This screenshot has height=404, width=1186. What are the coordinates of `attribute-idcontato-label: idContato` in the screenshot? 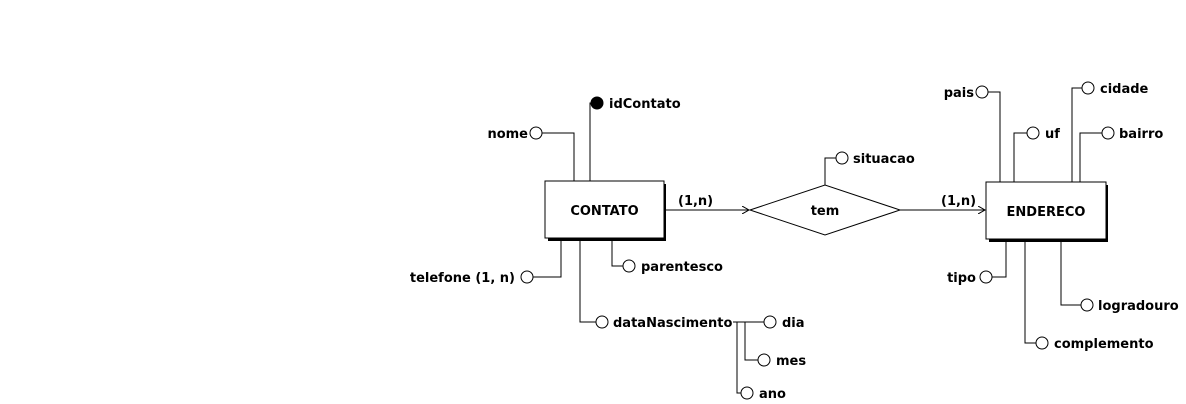 It's located at (645, 104).